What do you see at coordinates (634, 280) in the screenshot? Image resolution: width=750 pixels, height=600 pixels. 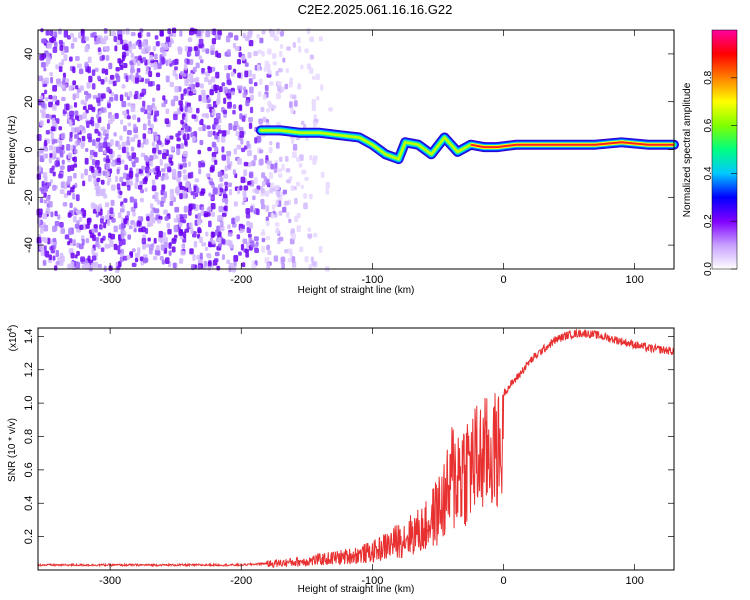 I see `x-tick-label: 100` at bounding box center [634, 280].